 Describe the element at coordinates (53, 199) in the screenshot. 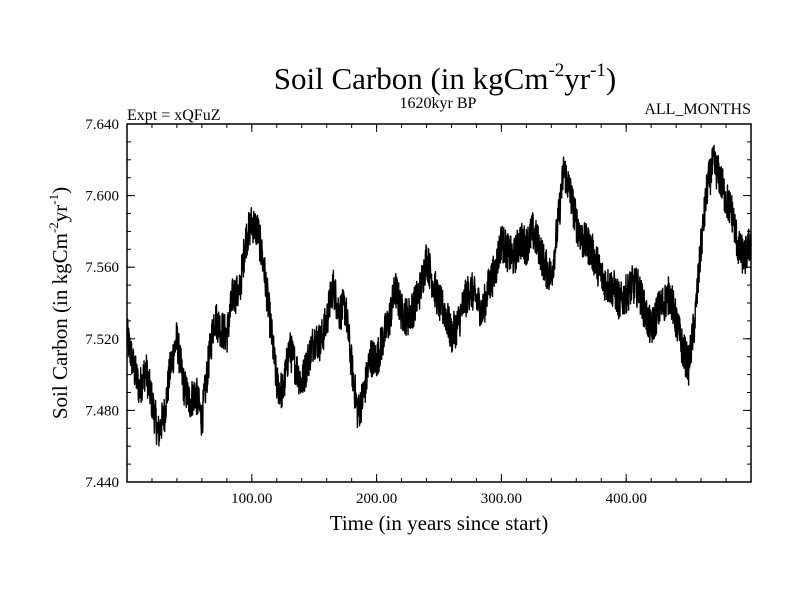

I see `y-axis-label-sup2: -1` at that location.